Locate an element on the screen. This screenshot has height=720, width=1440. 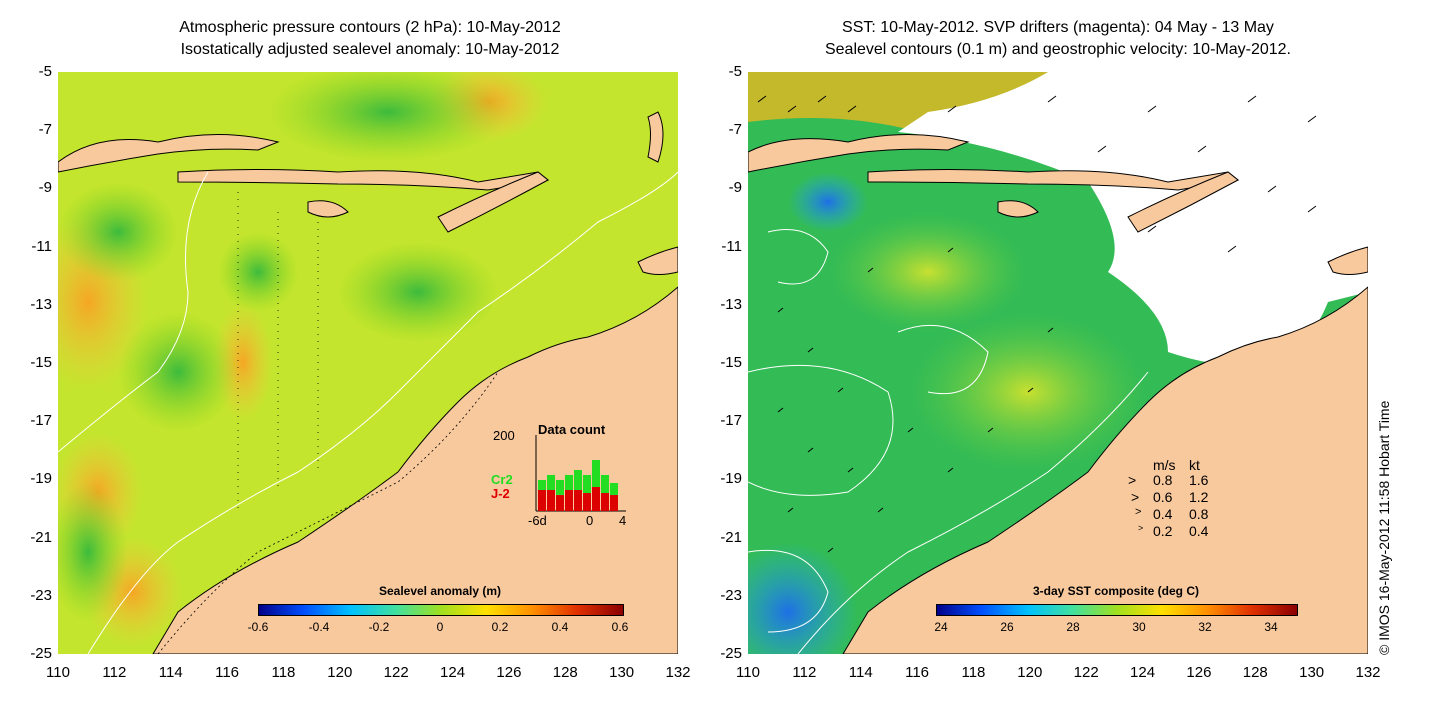
inset-x-label-zero: 0 is located at coordinates (590, 520).